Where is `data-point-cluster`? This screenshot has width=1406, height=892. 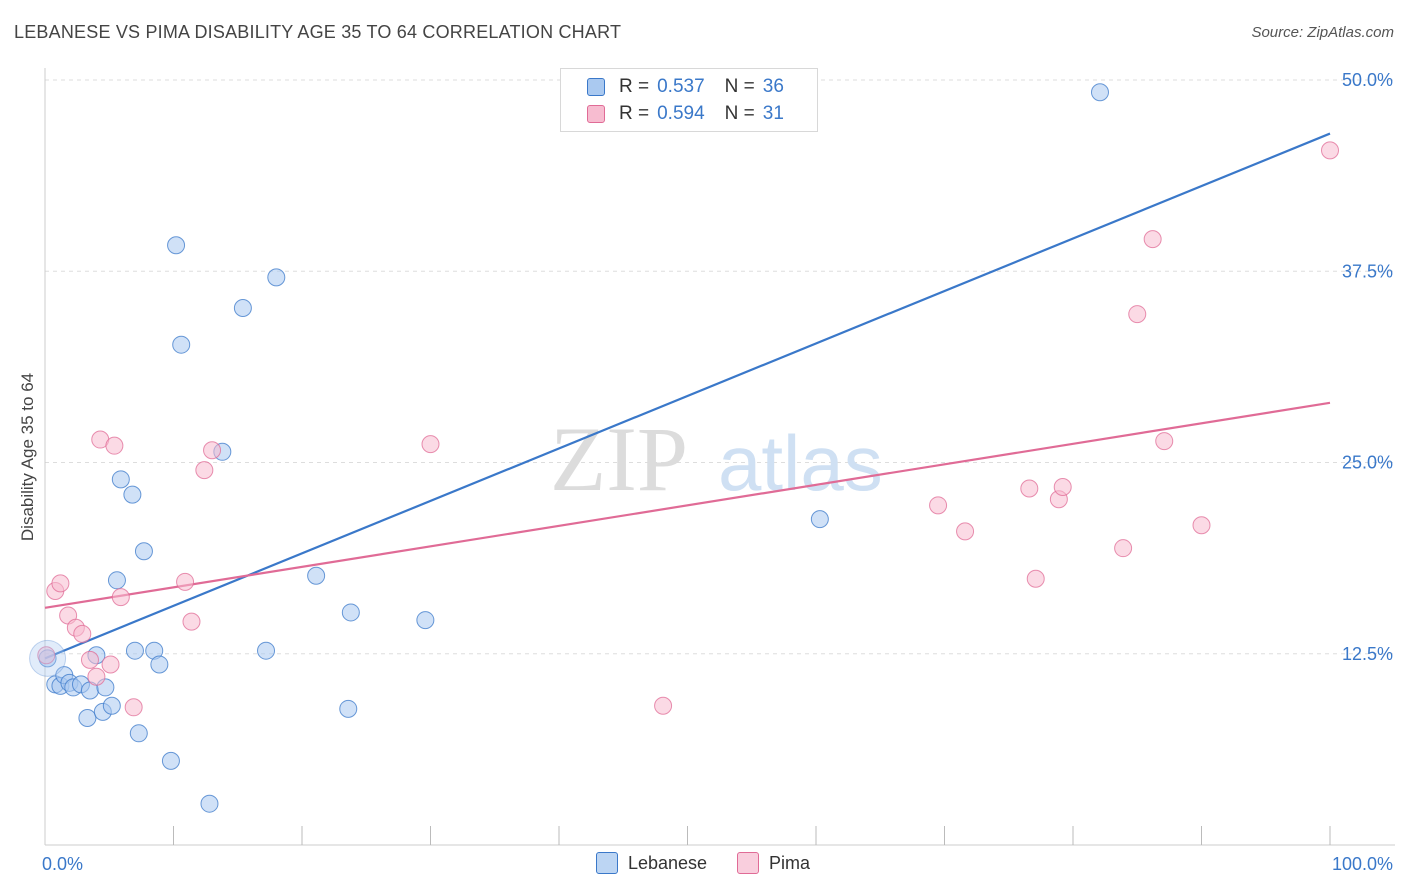 data-point-cluster is located at coordinates (48, 658).